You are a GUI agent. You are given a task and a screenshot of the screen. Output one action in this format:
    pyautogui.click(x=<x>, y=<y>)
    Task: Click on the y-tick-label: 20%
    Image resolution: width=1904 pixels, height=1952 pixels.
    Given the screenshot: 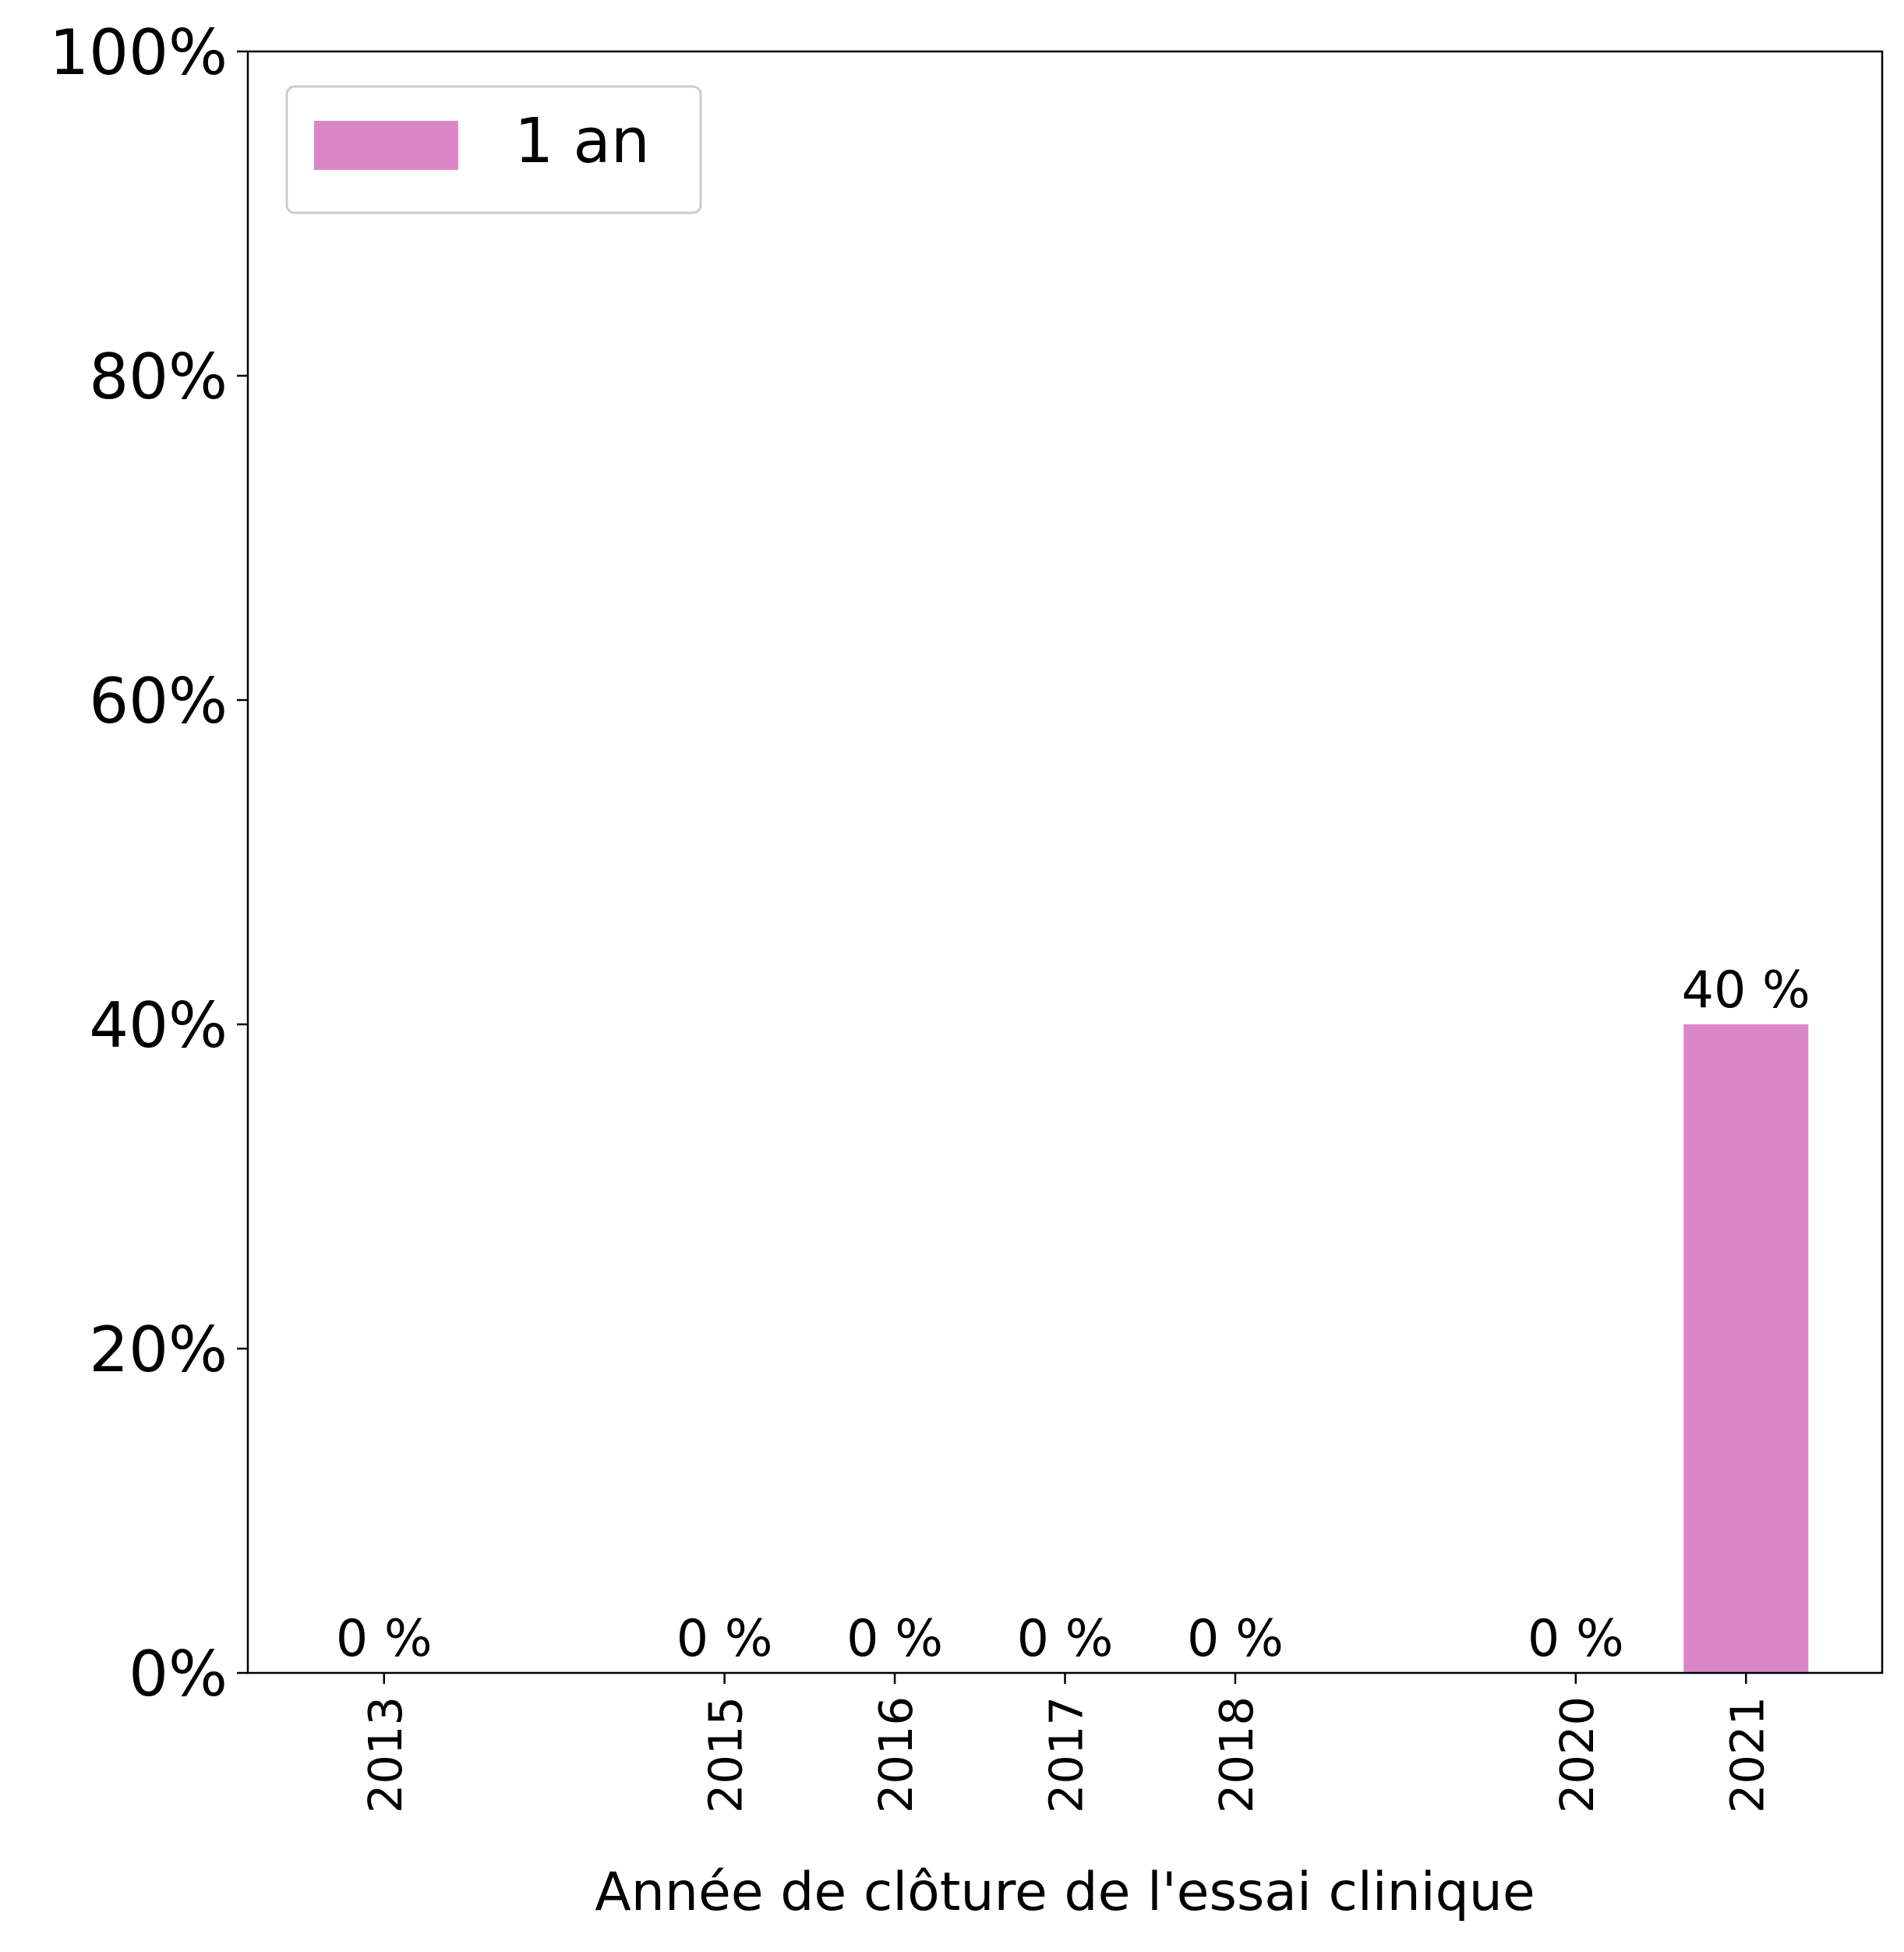 What is the action you would take?
    pyautogui.click(x=158, y=1350)
    